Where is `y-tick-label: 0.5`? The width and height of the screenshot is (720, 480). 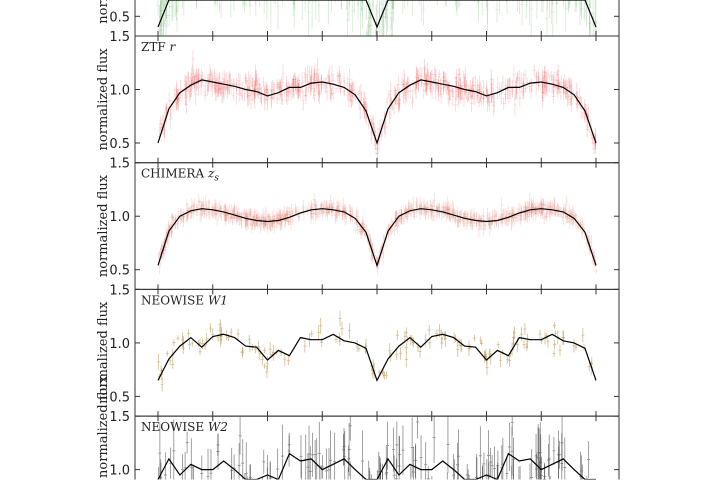 y-tick-label: 0.5 is located at coordinates (119, 397).